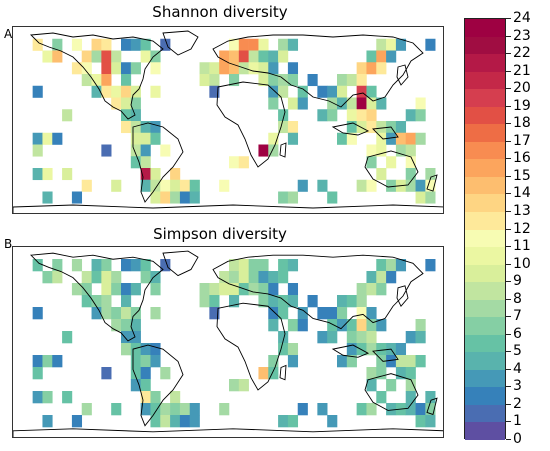 The width and height of the screenshot is (550, 451). What do you see at coordinates (522, 88) in the screenshot?
I see `colorbar-tick-label: 20` at bounding box center [522, 88].